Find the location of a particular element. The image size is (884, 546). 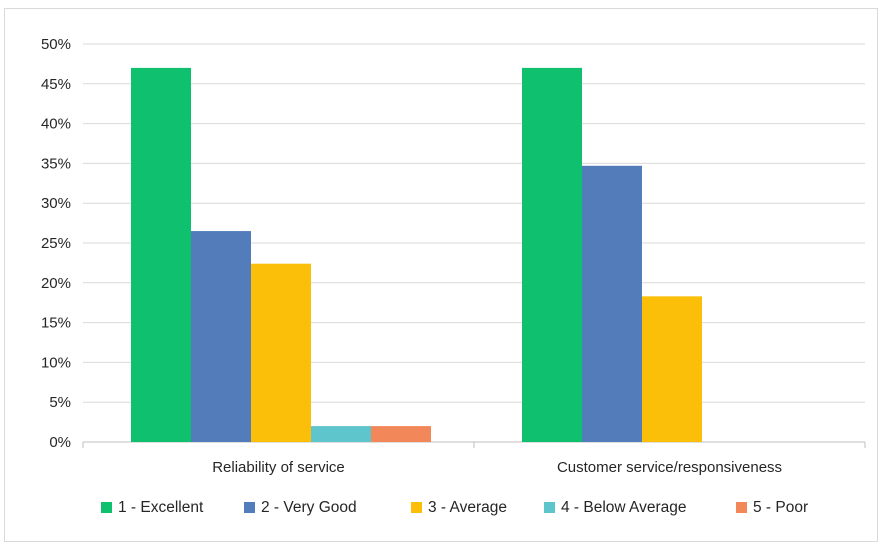

category-label: Customer service/responsiveness is located at coordinates (669, 467).